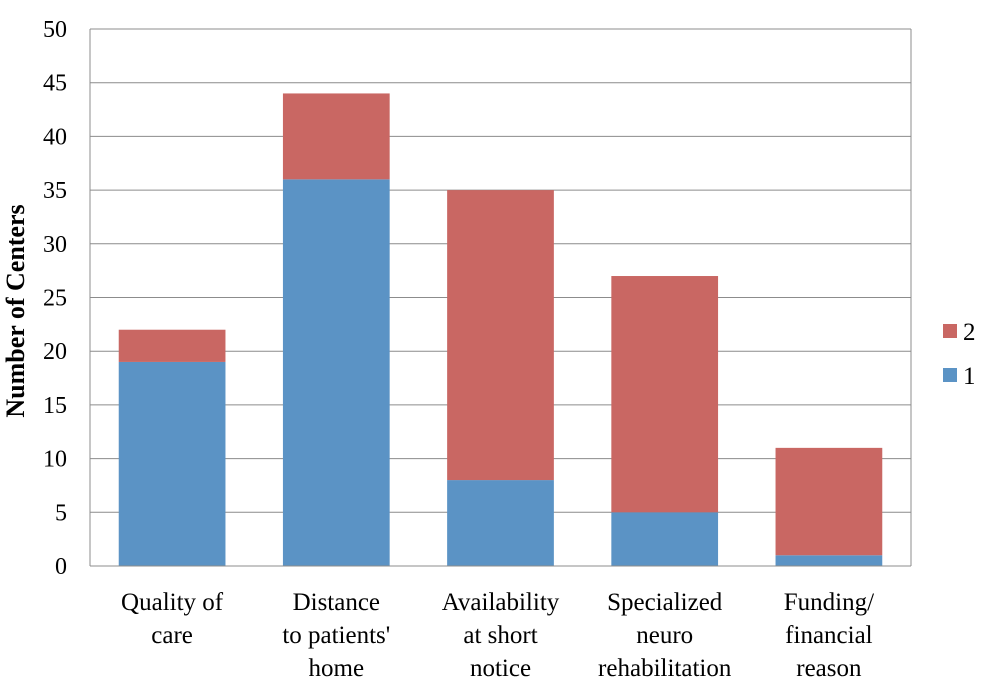 This screenshot has width=984, height=695. I want to click on y-tick-label: 15, so click(55, 406).